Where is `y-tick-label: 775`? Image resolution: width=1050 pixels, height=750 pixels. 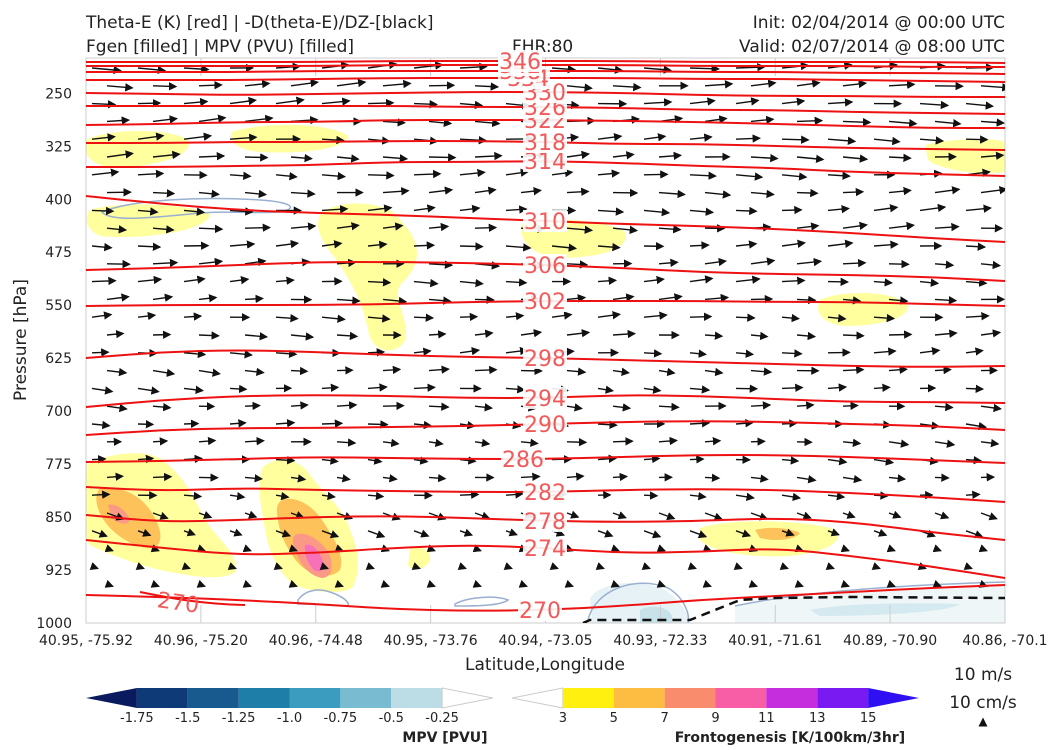
y-tick-label: 775 is located at coordinates (58, 465).